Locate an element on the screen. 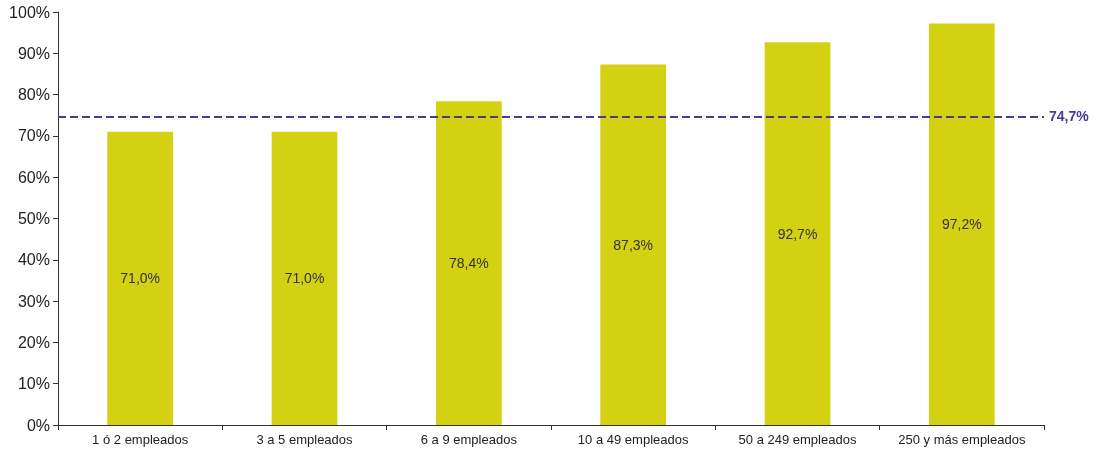 The image size is (1106, 461). x-tick-label: 10 a 49 empleados is located at coordinates (633, 439).